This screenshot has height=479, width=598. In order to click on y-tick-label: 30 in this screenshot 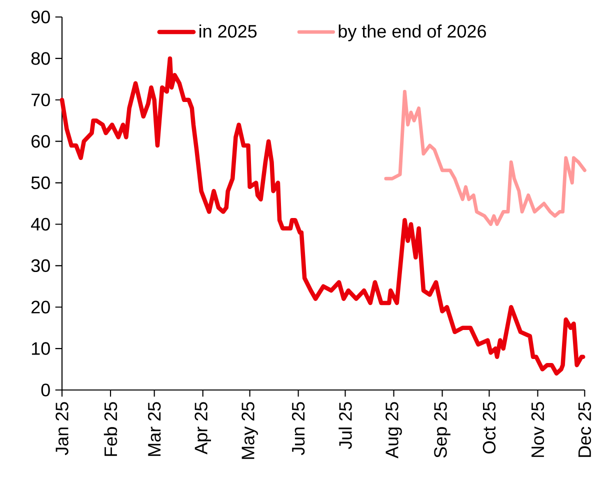, I will do `click(40, 265)`.